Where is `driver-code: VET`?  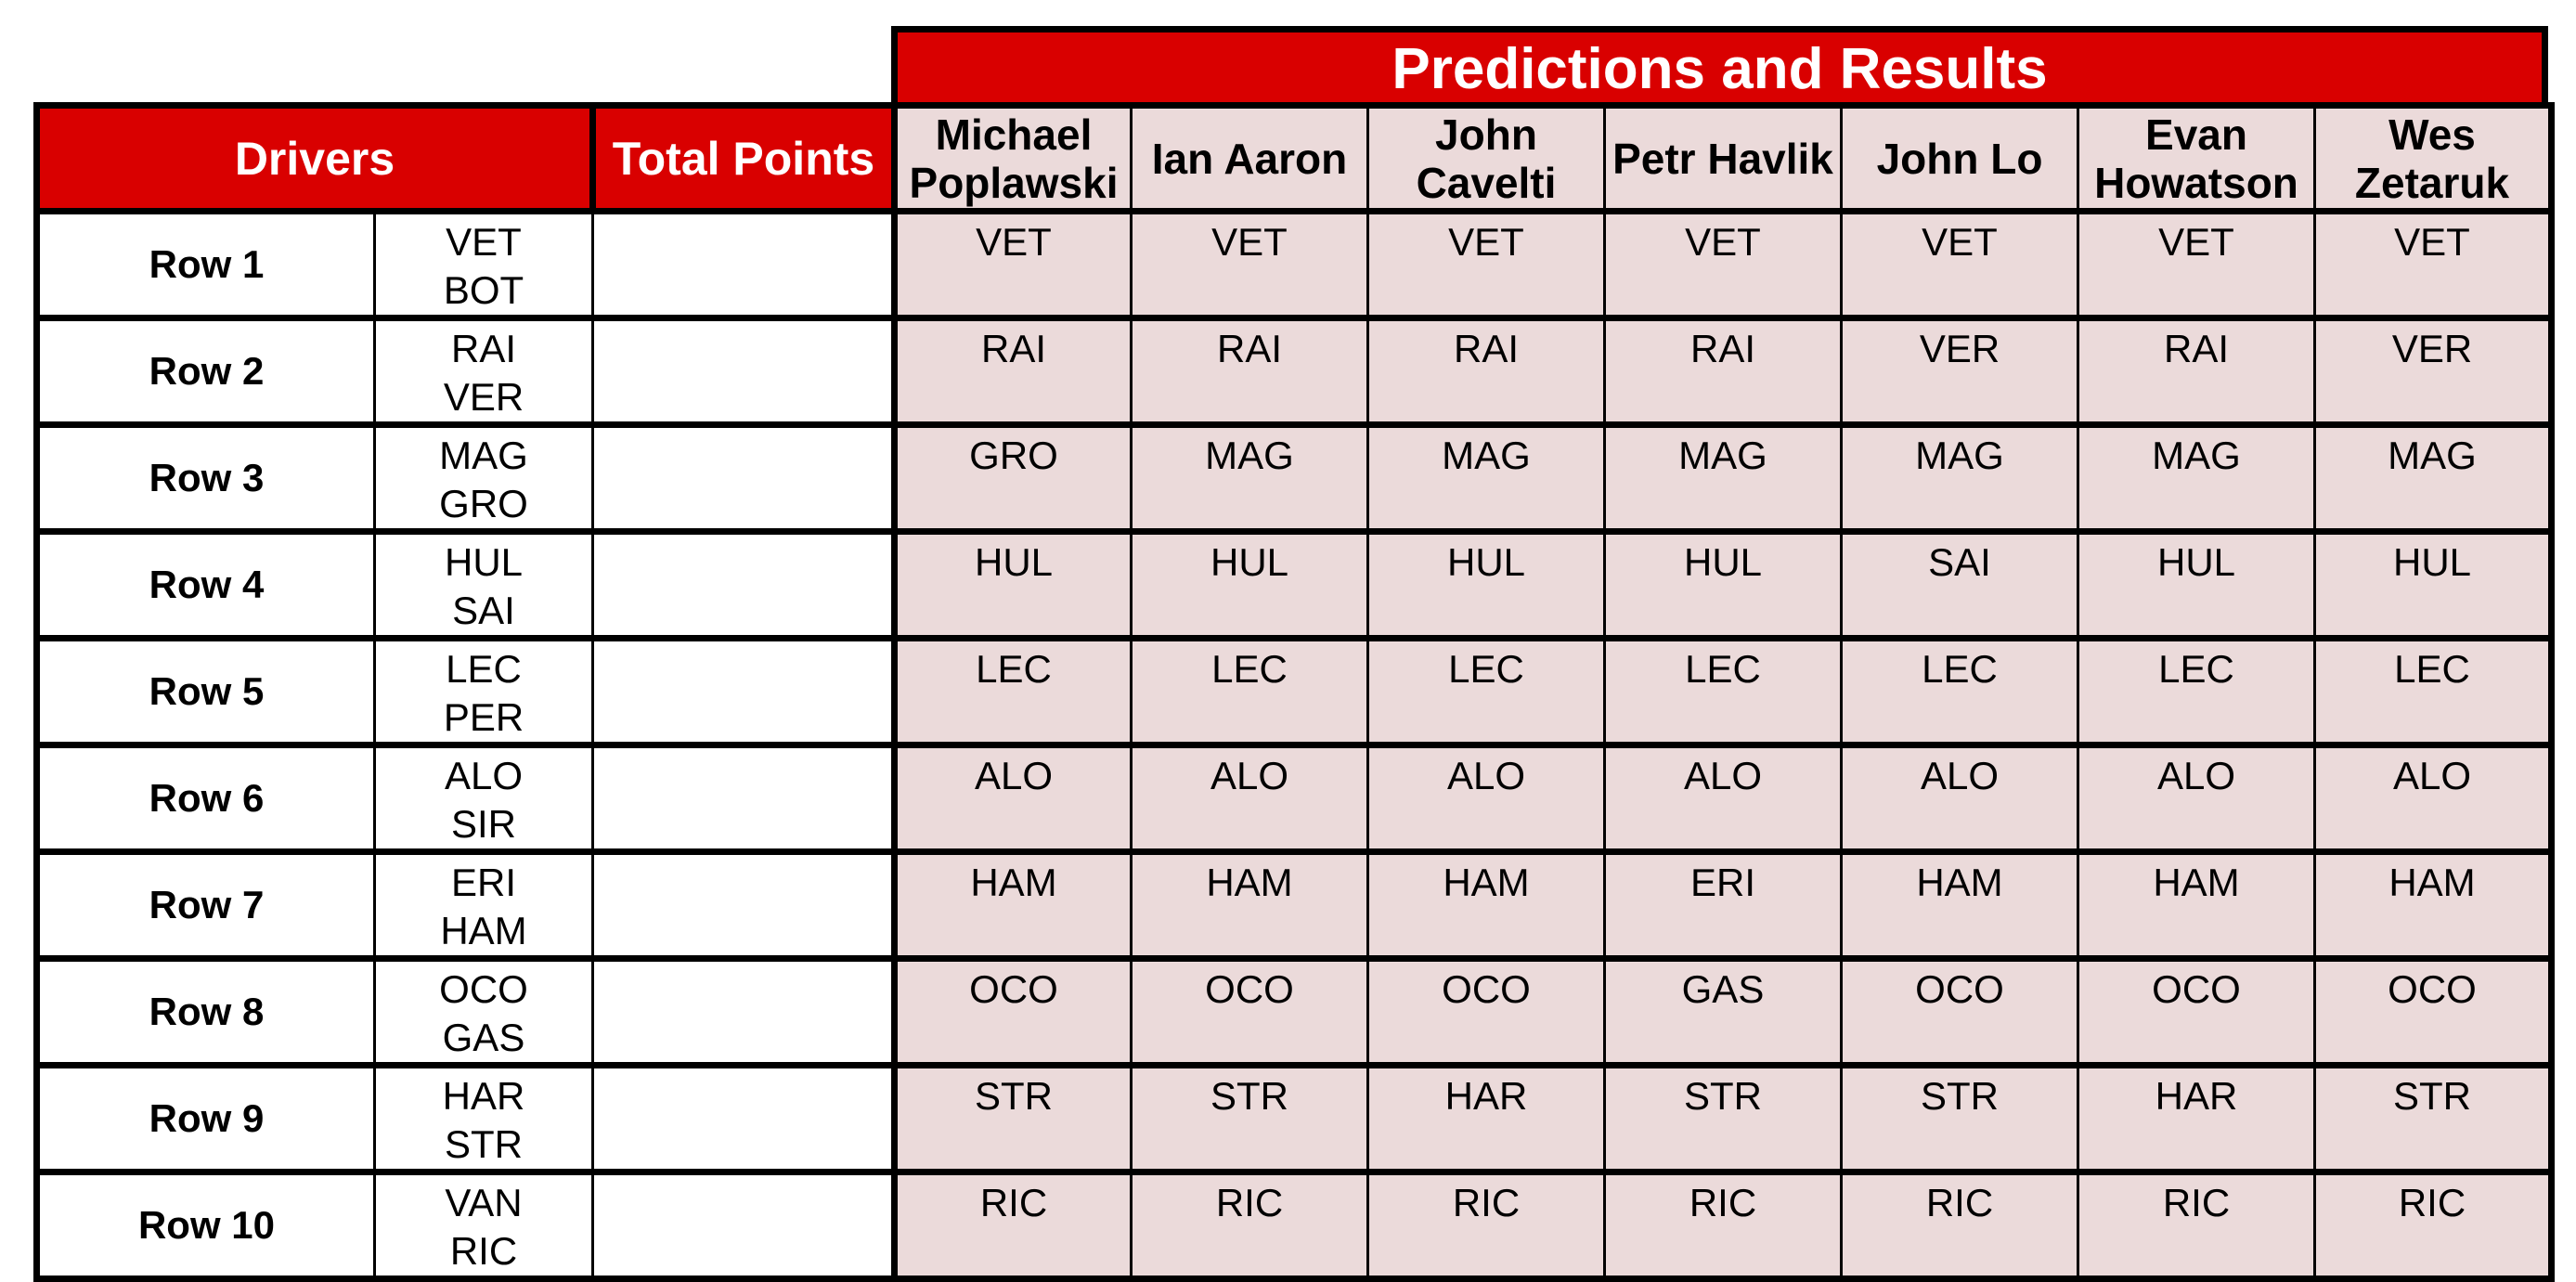 driver-code: VET is located at coordinates (484, 242).